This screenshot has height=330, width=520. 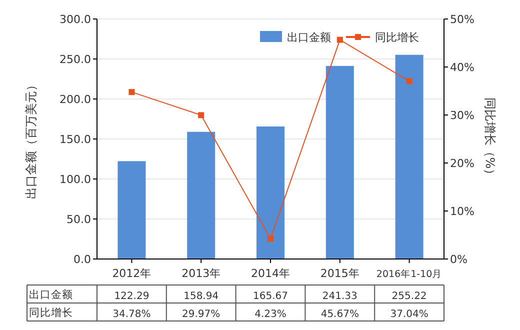 I want to click on y2-tick-label: 30%, so click(x=462, y=115).